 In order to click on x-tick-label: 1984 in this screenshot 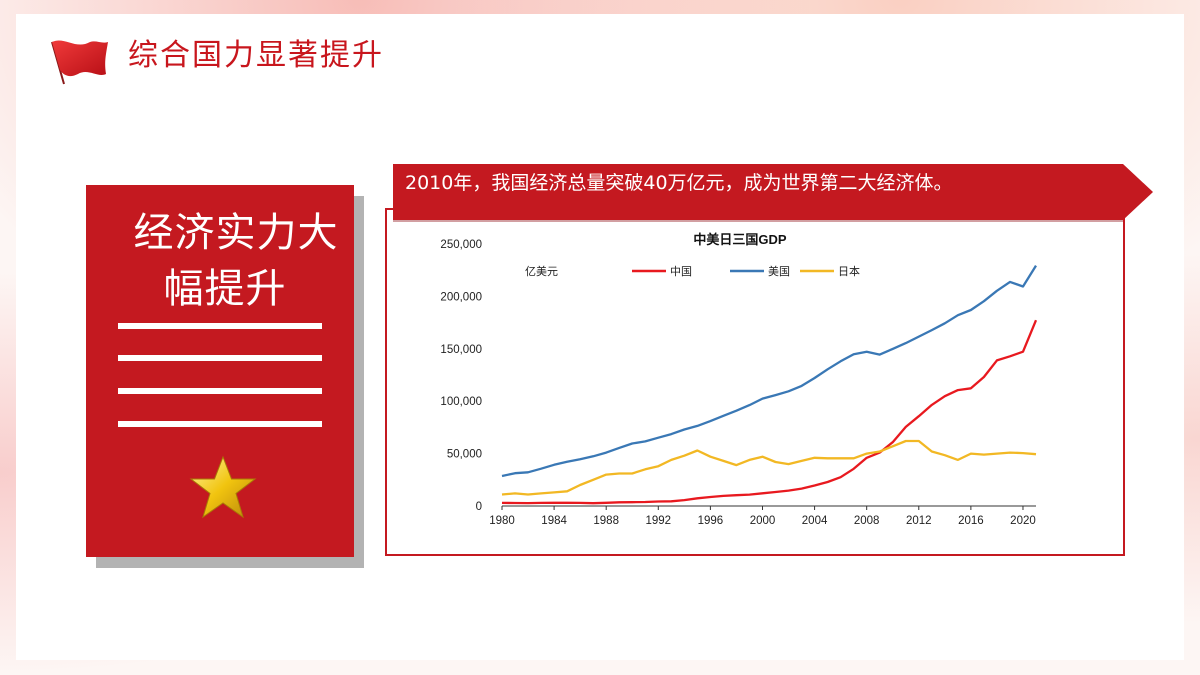, I will do `click(554, 521)`.